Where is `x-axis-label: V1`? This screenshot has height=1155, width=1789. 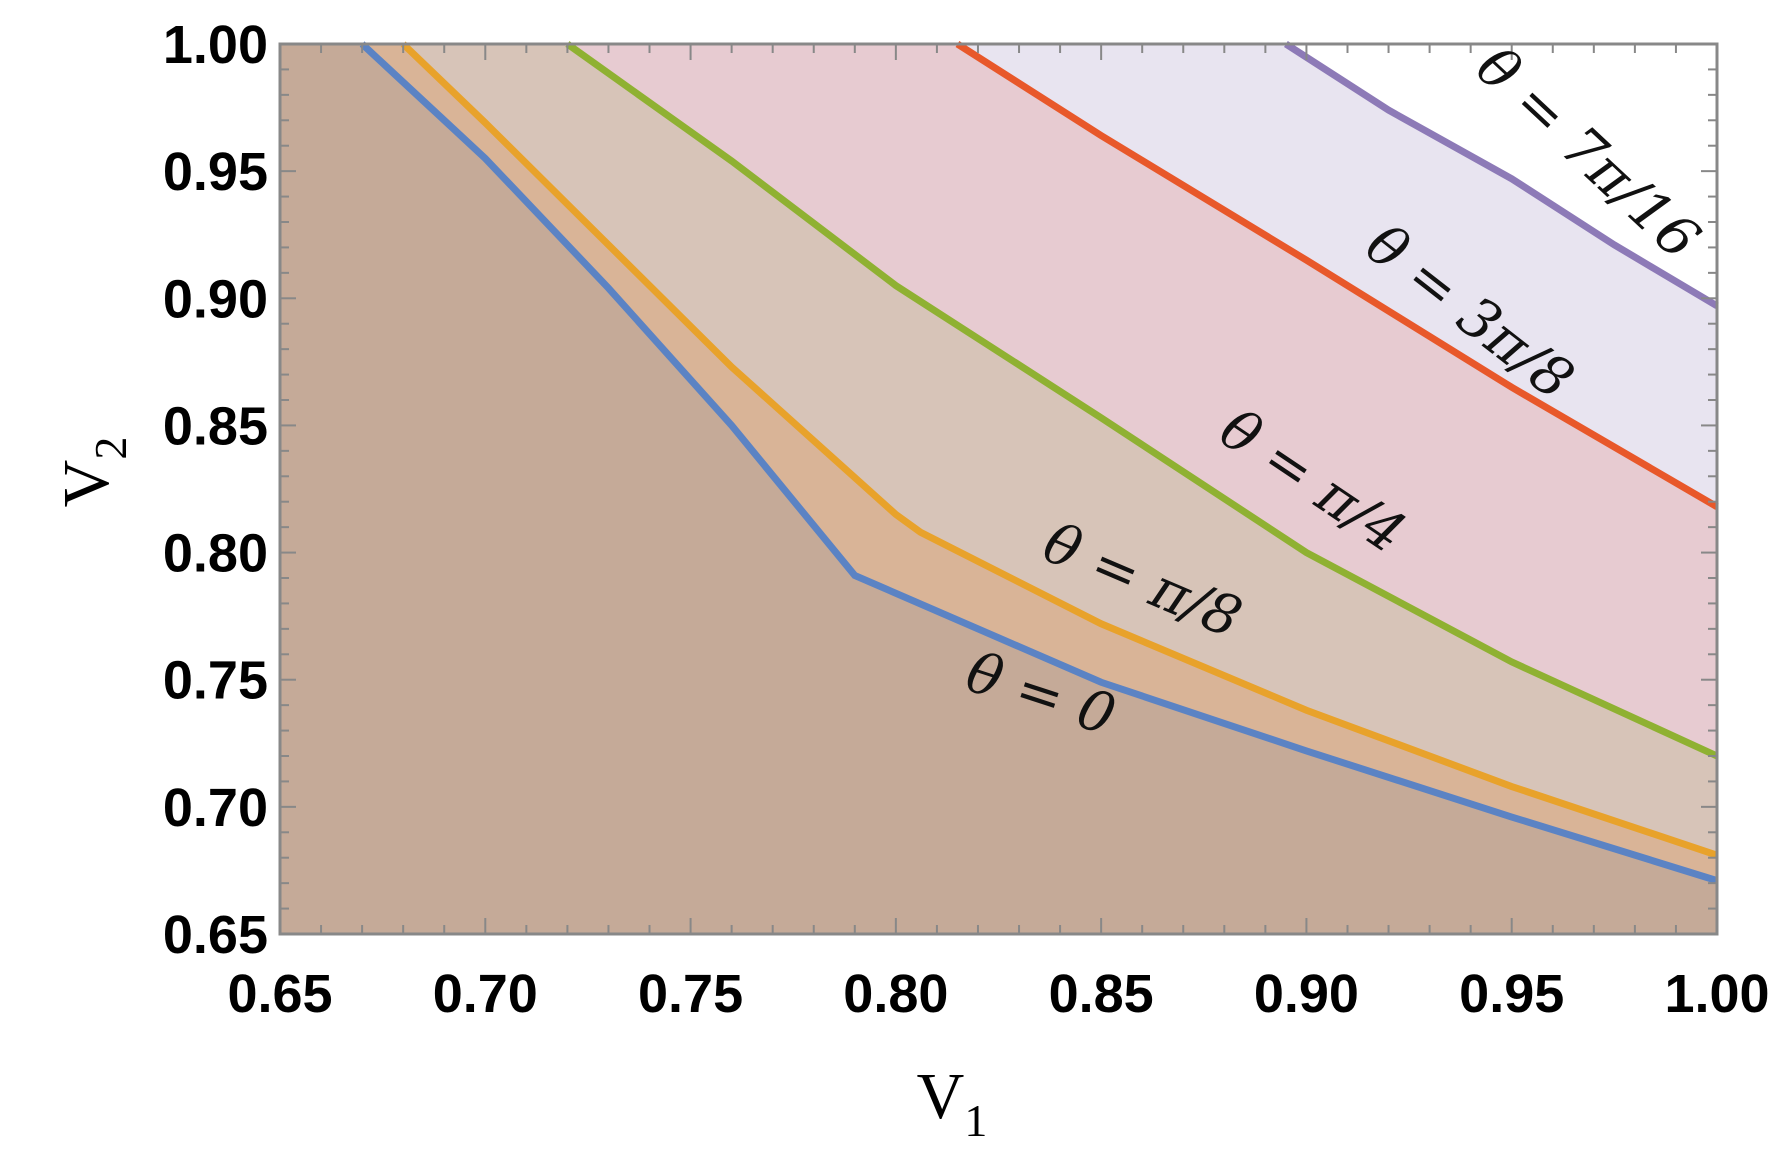 x-axis-label: V1 is located at coordinates (952, 1103).